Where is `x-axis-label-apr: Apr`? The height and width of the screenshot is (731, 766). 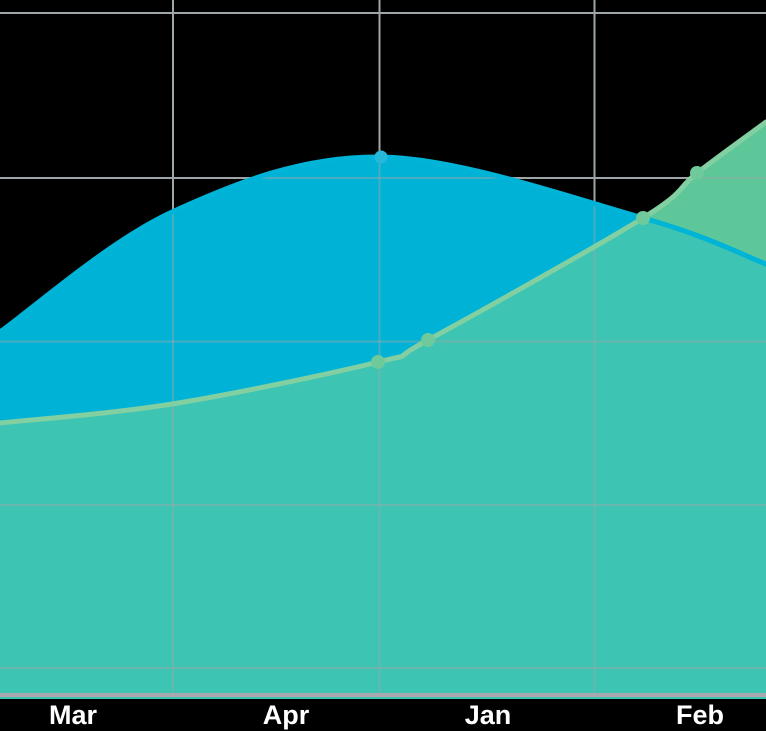 x-axis-label-apr: Apr is located at coordinates (286, 715).